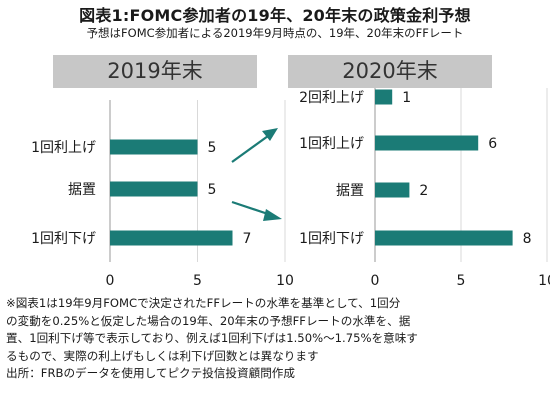 The width and height of the screenshot is (550, 406). I want to click on category-label-2020-0: 2回利上げ, so click(331, 98).